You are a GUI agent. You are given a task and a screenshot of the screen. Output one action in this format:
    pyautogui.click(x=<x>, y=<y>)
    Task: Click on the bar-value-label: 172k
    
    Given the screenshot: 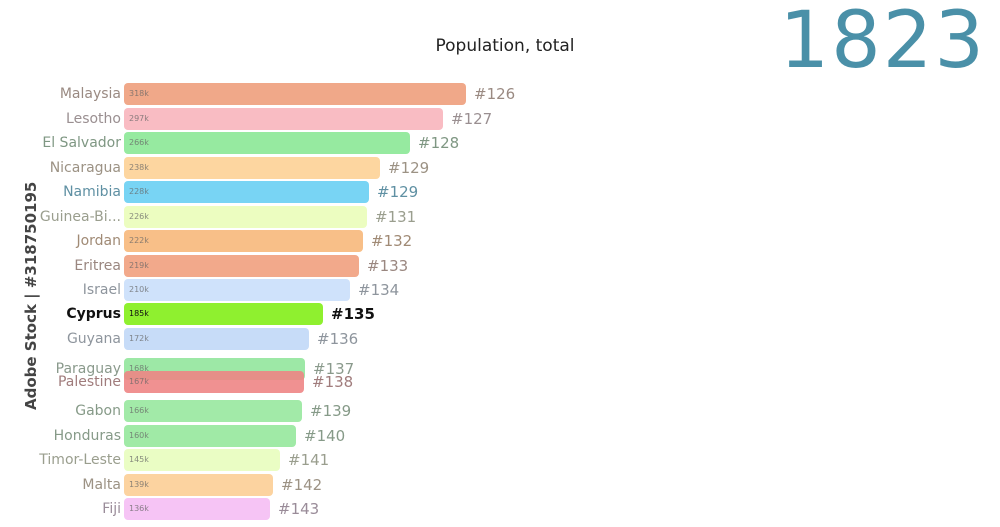 What is the action you would take?
    pyautogui.click(x=139, y=338)
    